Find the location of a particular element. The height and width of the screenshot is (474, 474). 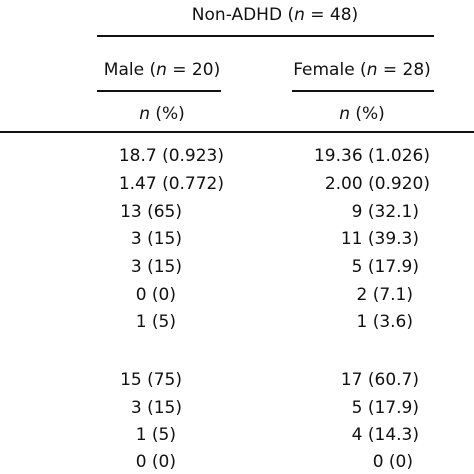

female-header-rule is located at coordinates (363, 91).